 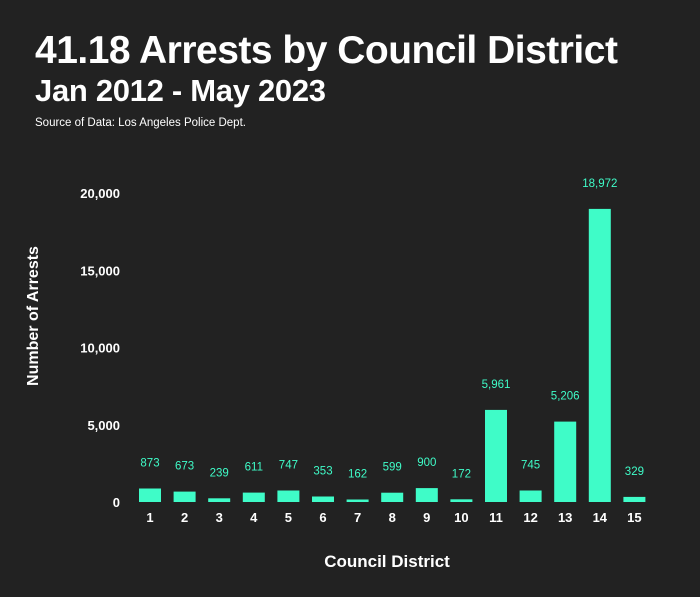 What do you see at coordinates (357, 475) in the screenshot?
I see `data-label: 162` at bounding box center [357, 475].